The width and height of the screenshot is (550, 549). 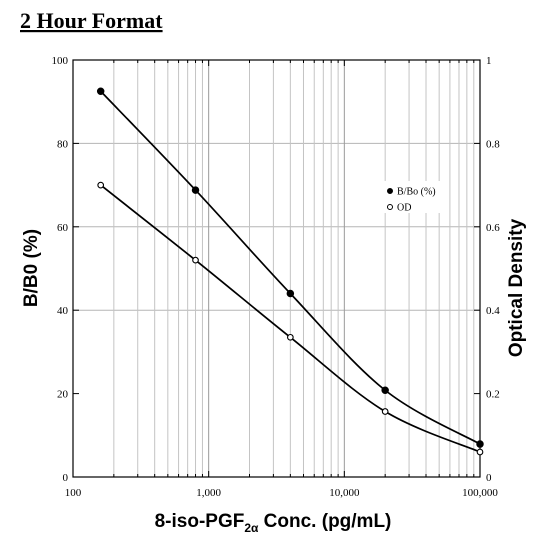 What do you see at coordinates (200, 521) in the screenshot?
I see `x-axis-label-prefix: 8-iso-PGF` at bounding box center [200, 521].